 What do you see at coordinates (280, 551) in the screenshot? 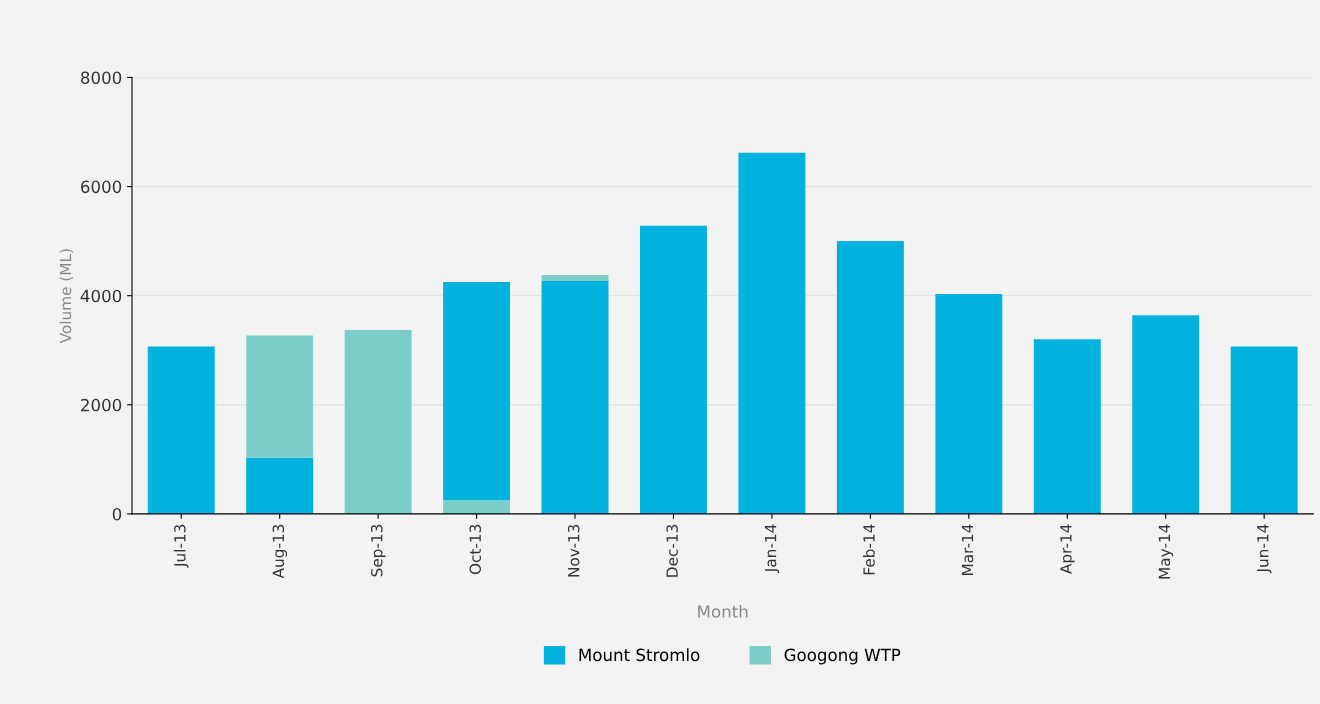
I see `x-tick-label: Aug-13` at bounding box center [280, 551].